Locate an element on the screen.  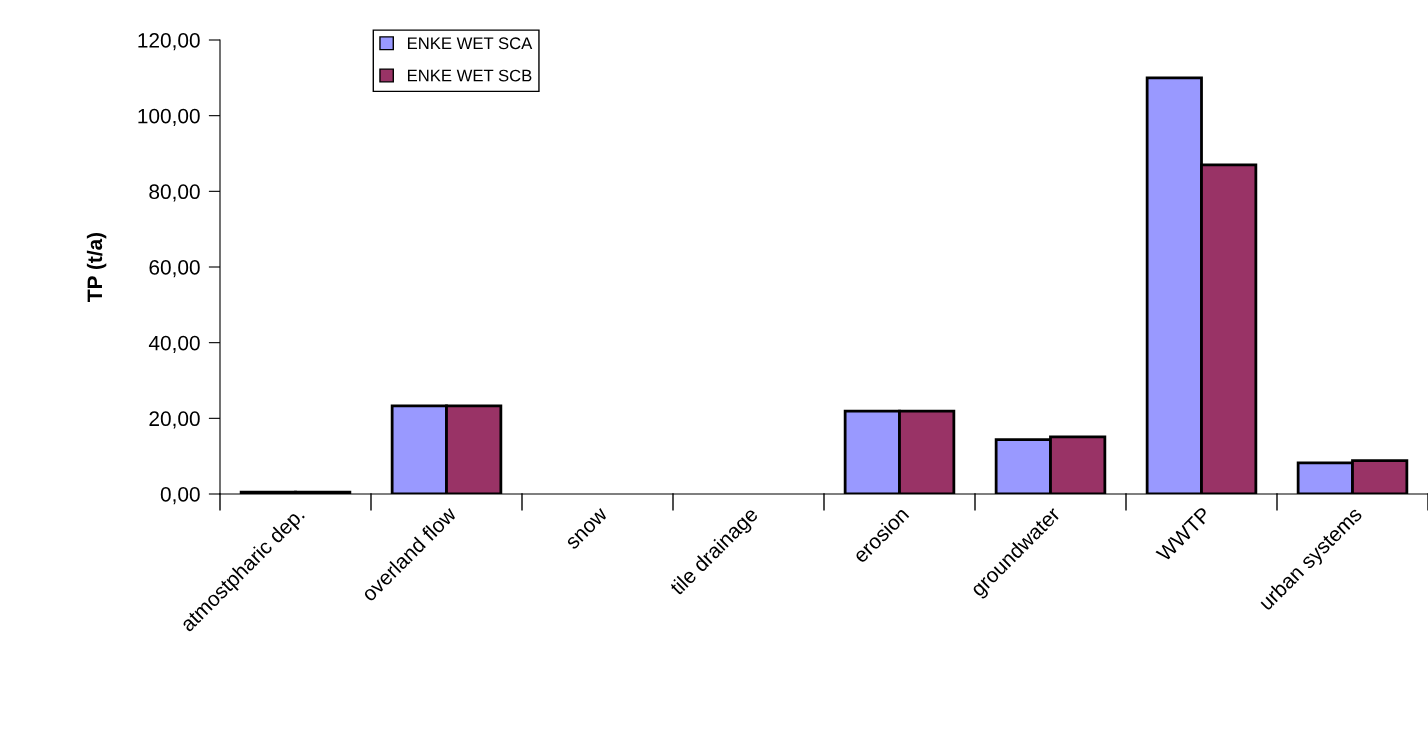
y-tick-label: 80,00 is located at coordinates (174, 193).